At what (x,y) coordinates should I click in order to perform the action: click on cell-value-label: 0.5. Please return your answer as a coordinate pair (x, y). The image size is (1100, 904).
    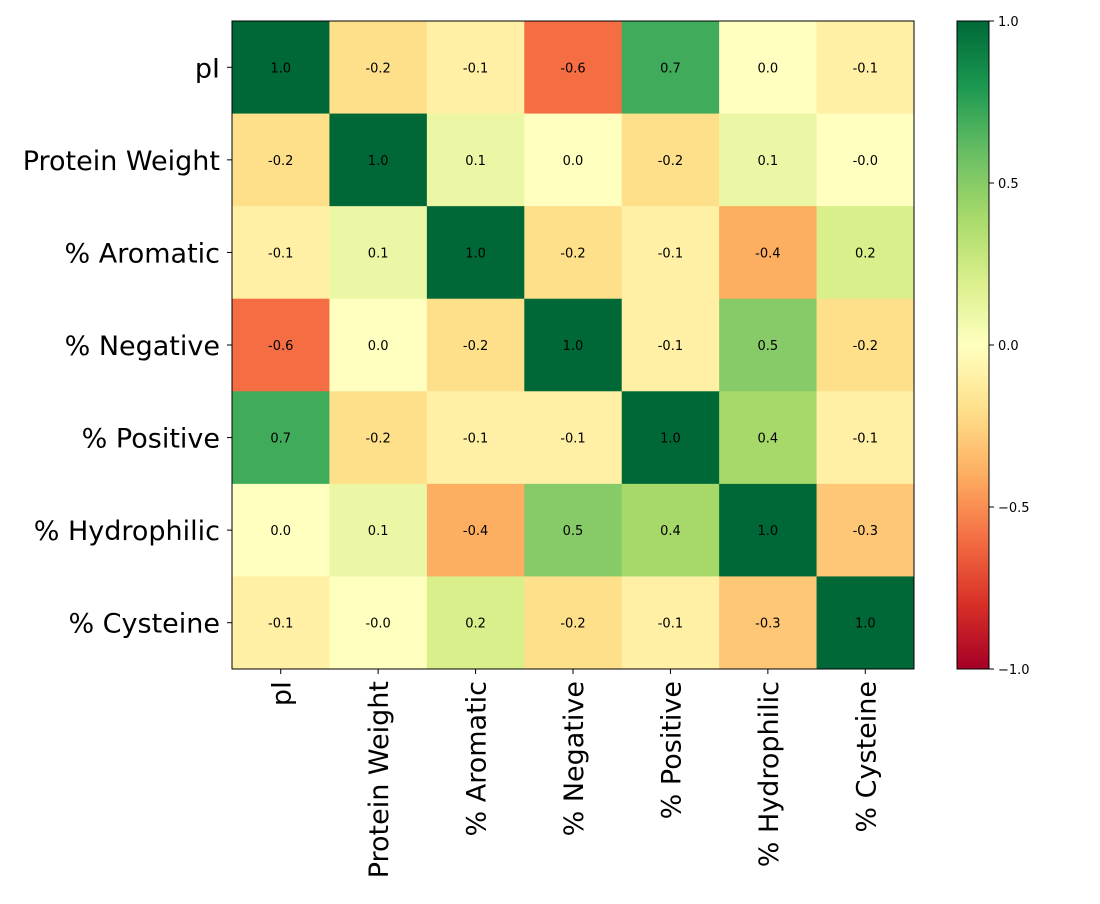
    Looking at the image, I should click on (768, 346).